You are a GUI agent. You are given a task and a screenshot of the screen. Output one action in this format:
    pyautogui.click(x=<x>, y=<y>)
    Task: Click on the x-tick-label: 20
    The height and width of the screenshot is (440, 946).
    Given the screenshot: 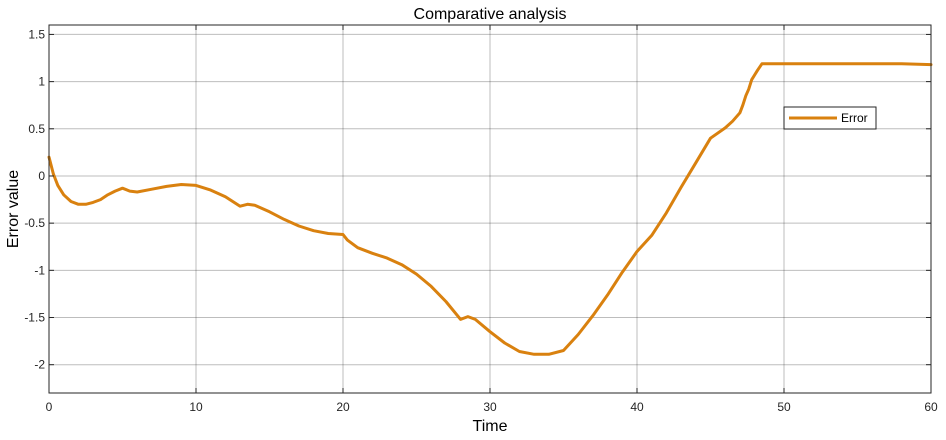 What is the action you would take?
    pyautogui.click(x=343, y=407)
    